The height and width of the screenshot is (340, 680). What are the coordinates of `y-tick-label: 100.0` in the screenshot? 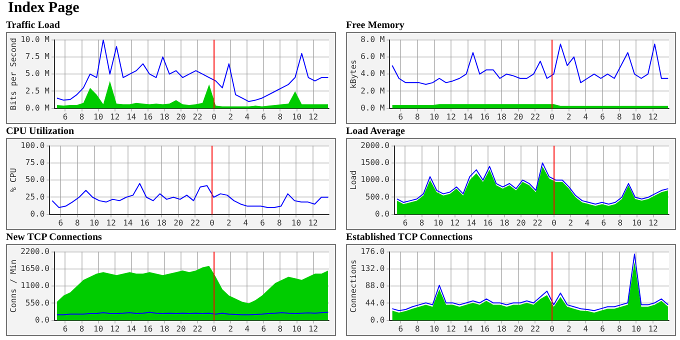 It's located at (32, 145).